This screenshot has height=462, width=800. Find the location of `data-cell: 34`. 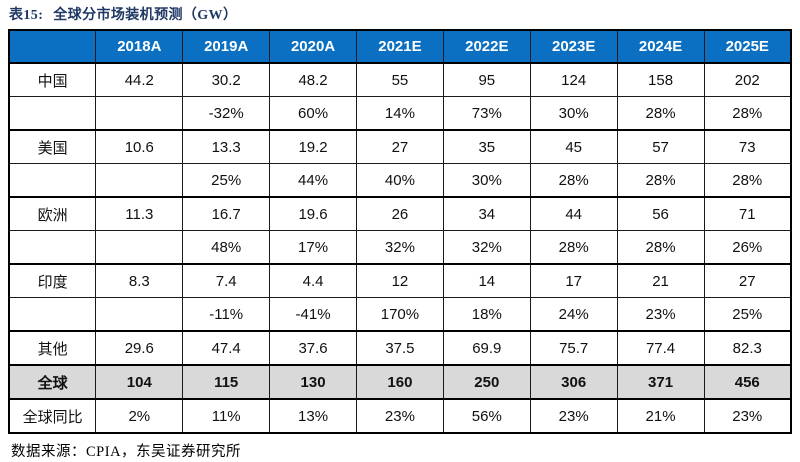

data-cell: 34 is located at coordinates (486, 213).